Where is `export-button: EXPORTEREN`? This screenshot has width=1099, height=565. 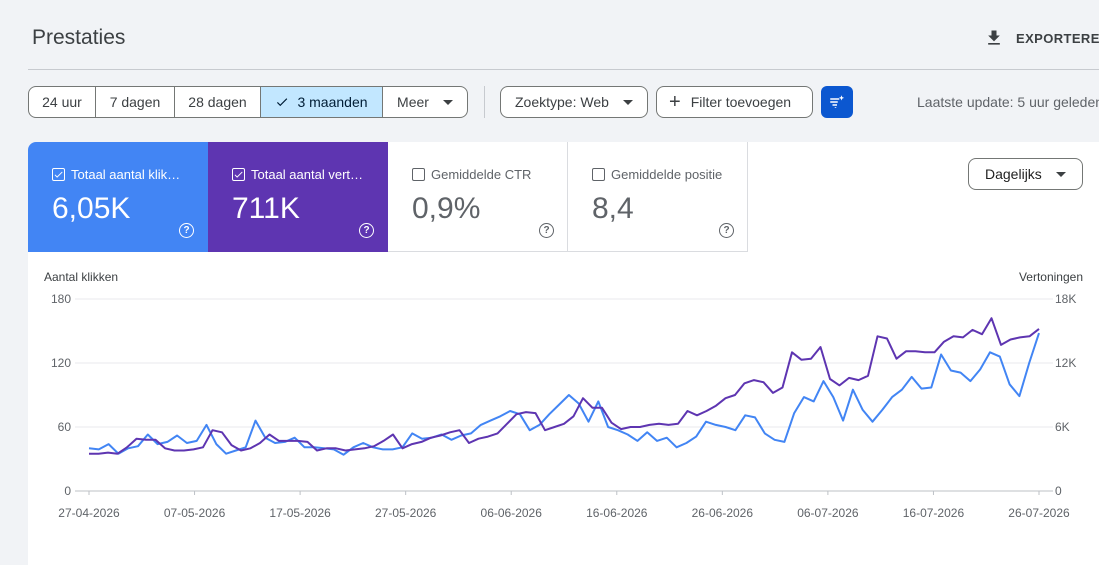
export-button: EXPORTEREN is located at coordinates (1041, 38).